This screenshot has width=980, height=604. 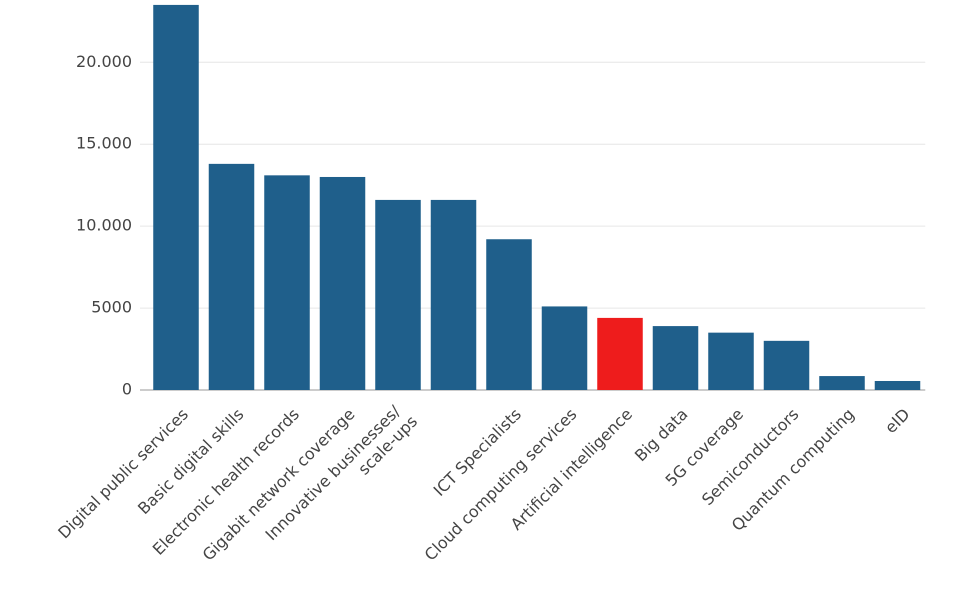 I want to click on y-tick-label: 10.000, so click(x=104, y=225).